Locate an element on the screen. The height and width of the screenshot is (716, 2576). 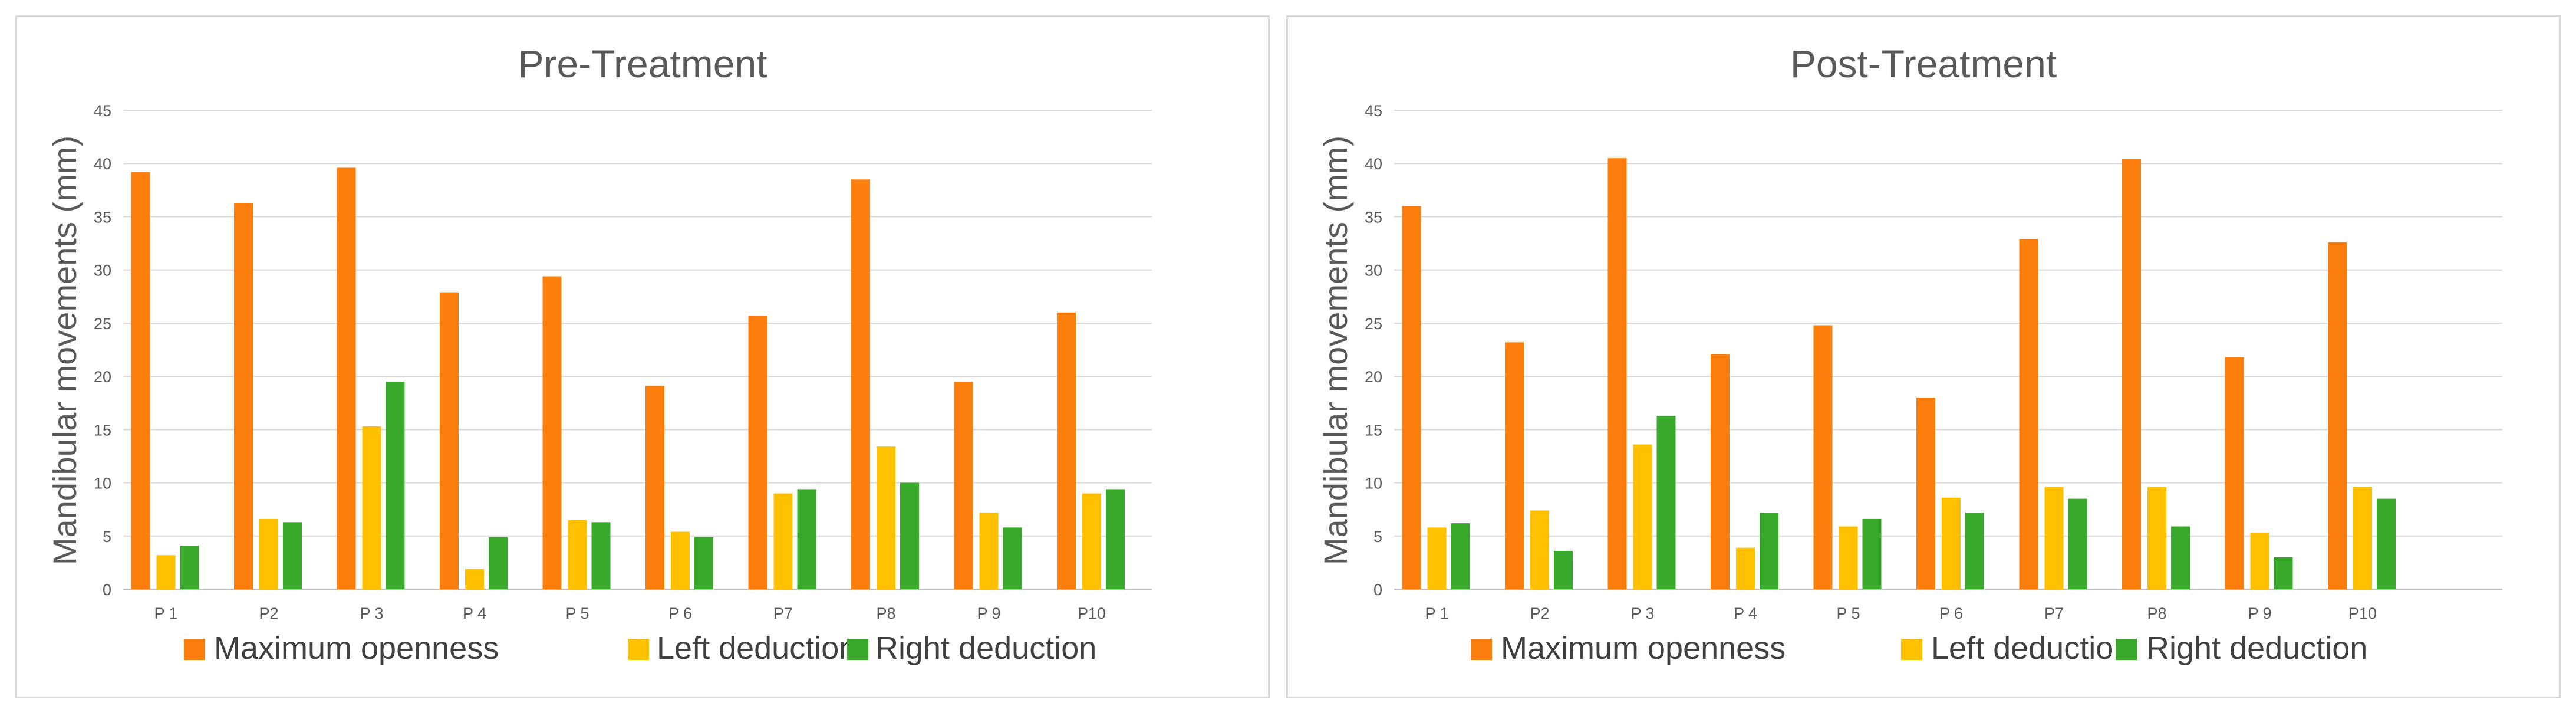
y-tick-label: 45 is located at coordinates (102, 111).